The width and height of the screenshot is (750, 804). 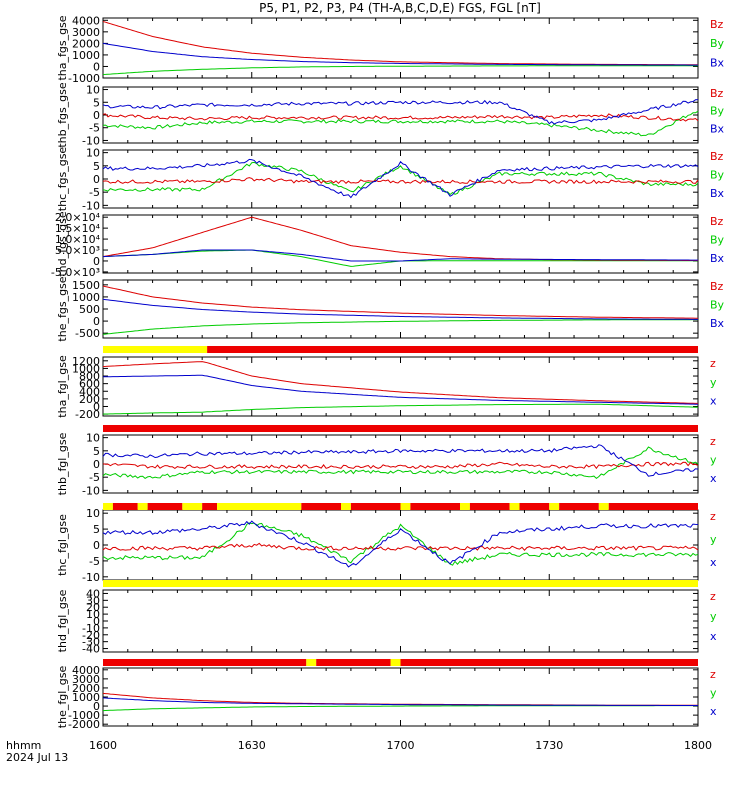 I want to click on y-tick-label: 4000, so click(x=86, y=20).